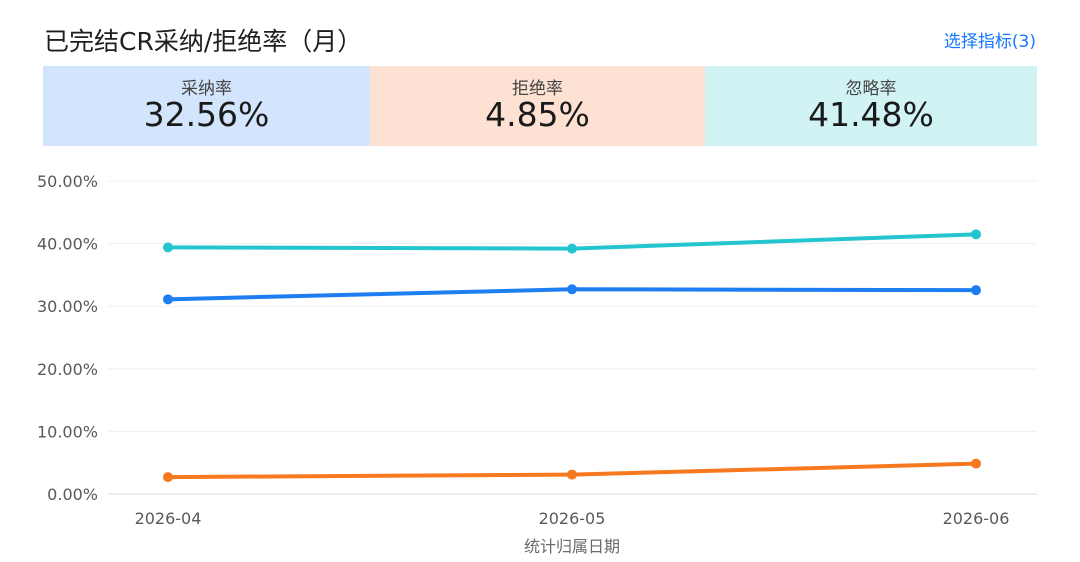 Image resolution: width=1080 pixels, height=562 pixels. What do you see at coordinates (67, 369) in the screenshot?
I see `y-tick-label: 20.00%` at bounding box center [67, 369].